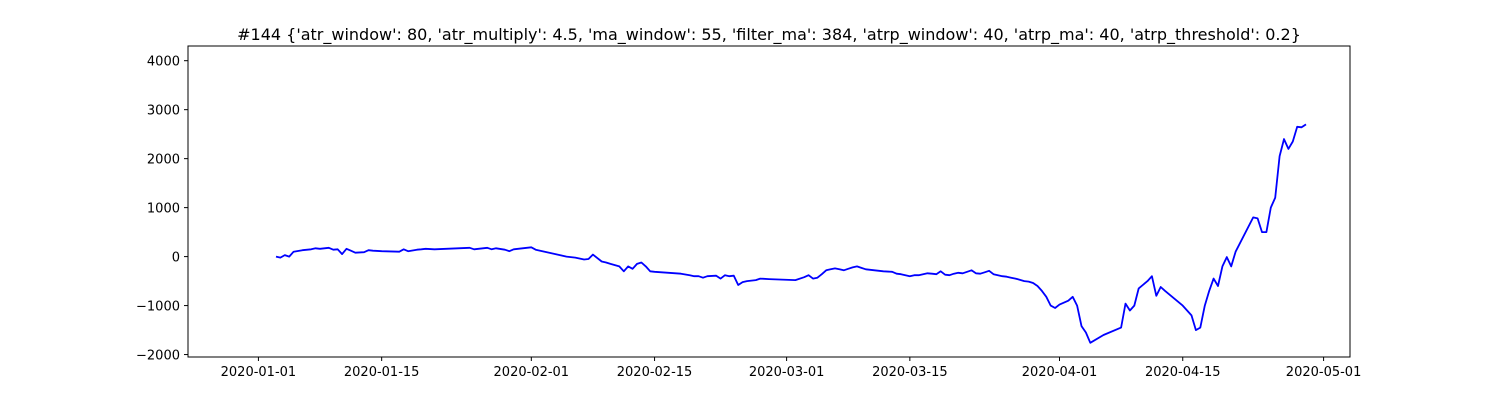 This screenshot has width=1500, height=400. Describe the element at coordinates (1324, 372) in the screenshot. I see `x-tick-label: 2020-05-01` at that location.